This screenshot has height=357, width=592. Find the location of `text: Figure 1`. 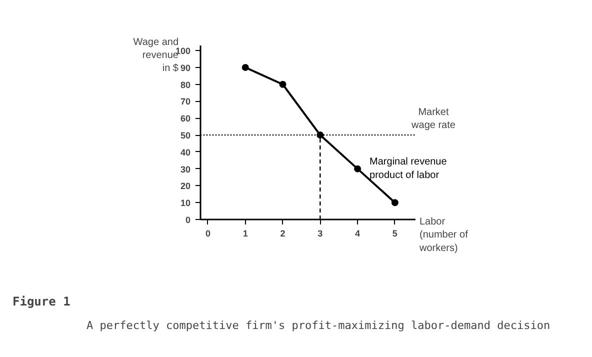

text: Figure 1 is located at coordinates (41, 301).